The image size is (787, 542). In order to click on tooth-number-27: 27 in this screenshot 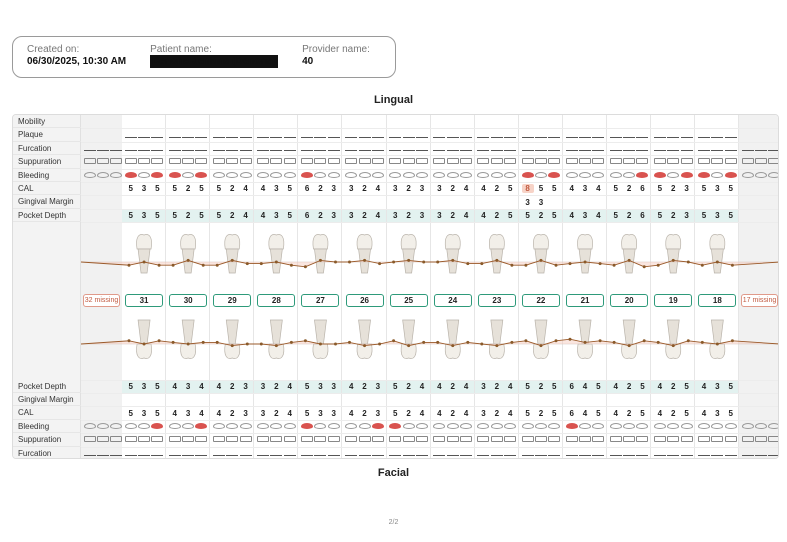, I will do `click(320, 300)`.